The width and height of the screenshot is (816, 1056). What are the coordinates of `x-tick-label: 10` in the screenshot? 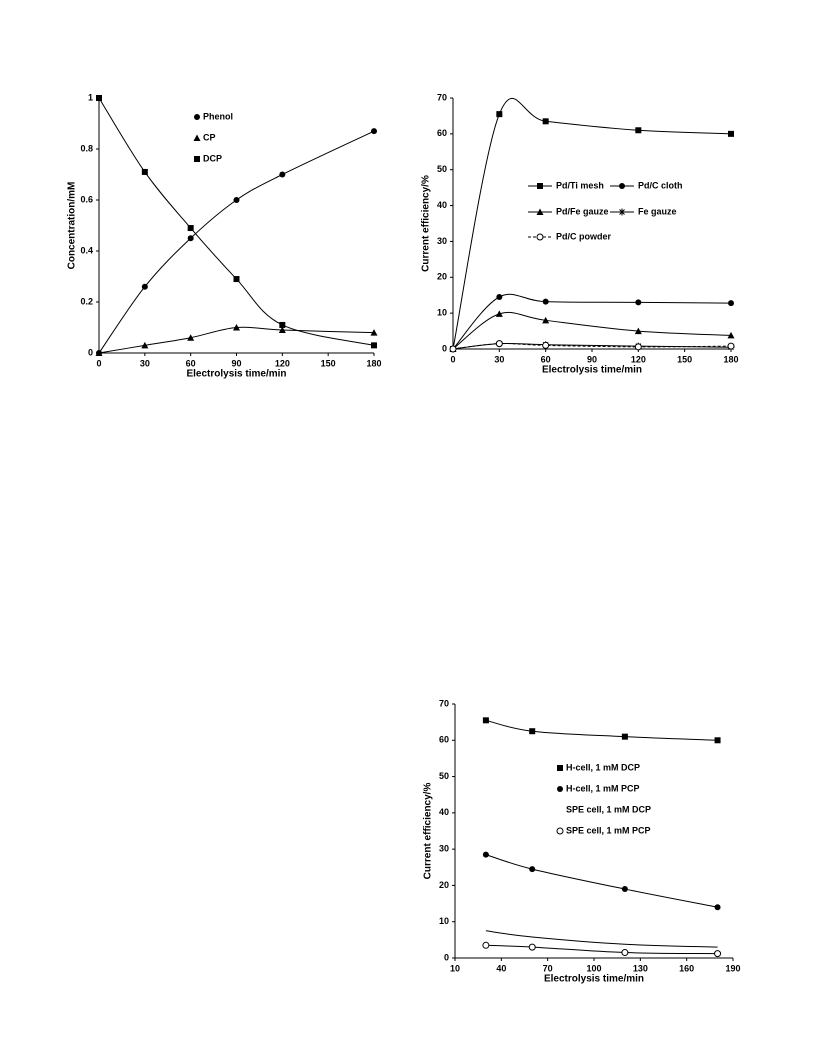 It's located at (455, 968).